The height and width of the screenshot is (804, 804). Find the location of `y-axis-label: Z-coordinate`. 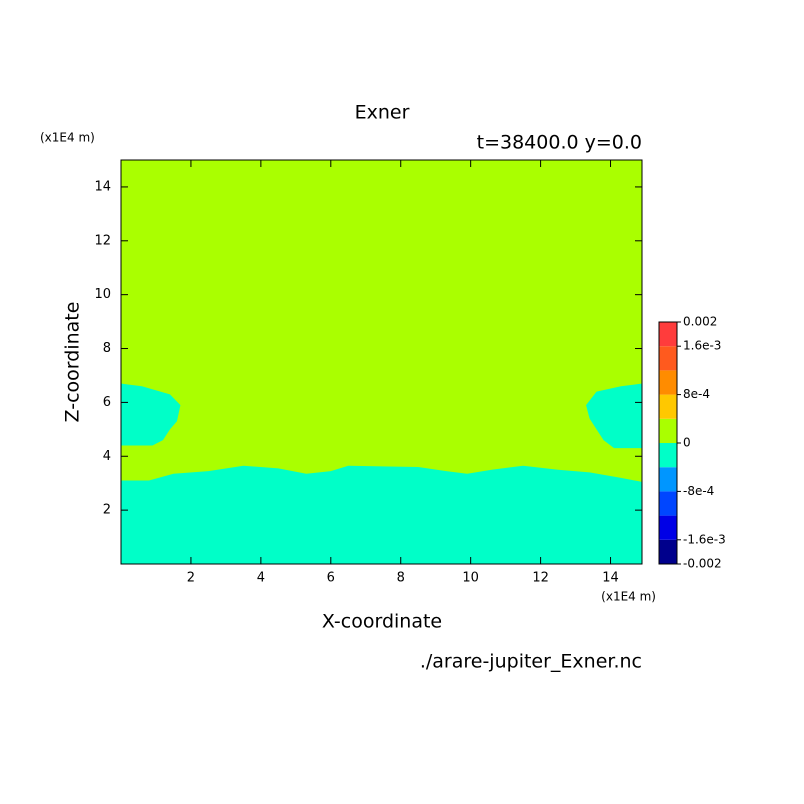

y-axis-label: Z-coordinate is located at coordinates (73, 362).